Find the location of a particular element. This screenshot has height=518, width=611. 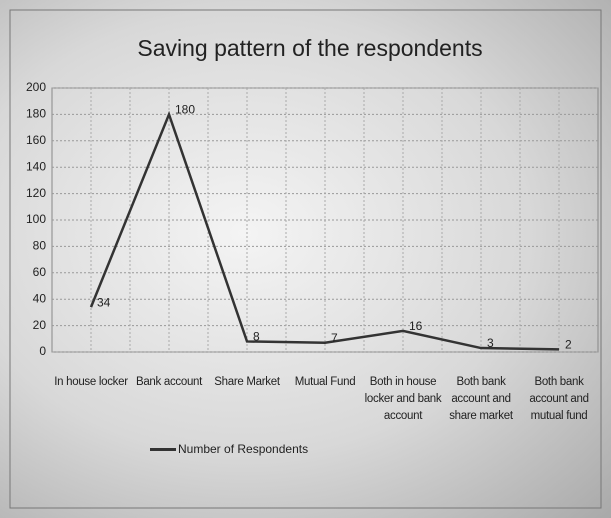

y-tick-label: 40 is located at coordinates (40, 298).